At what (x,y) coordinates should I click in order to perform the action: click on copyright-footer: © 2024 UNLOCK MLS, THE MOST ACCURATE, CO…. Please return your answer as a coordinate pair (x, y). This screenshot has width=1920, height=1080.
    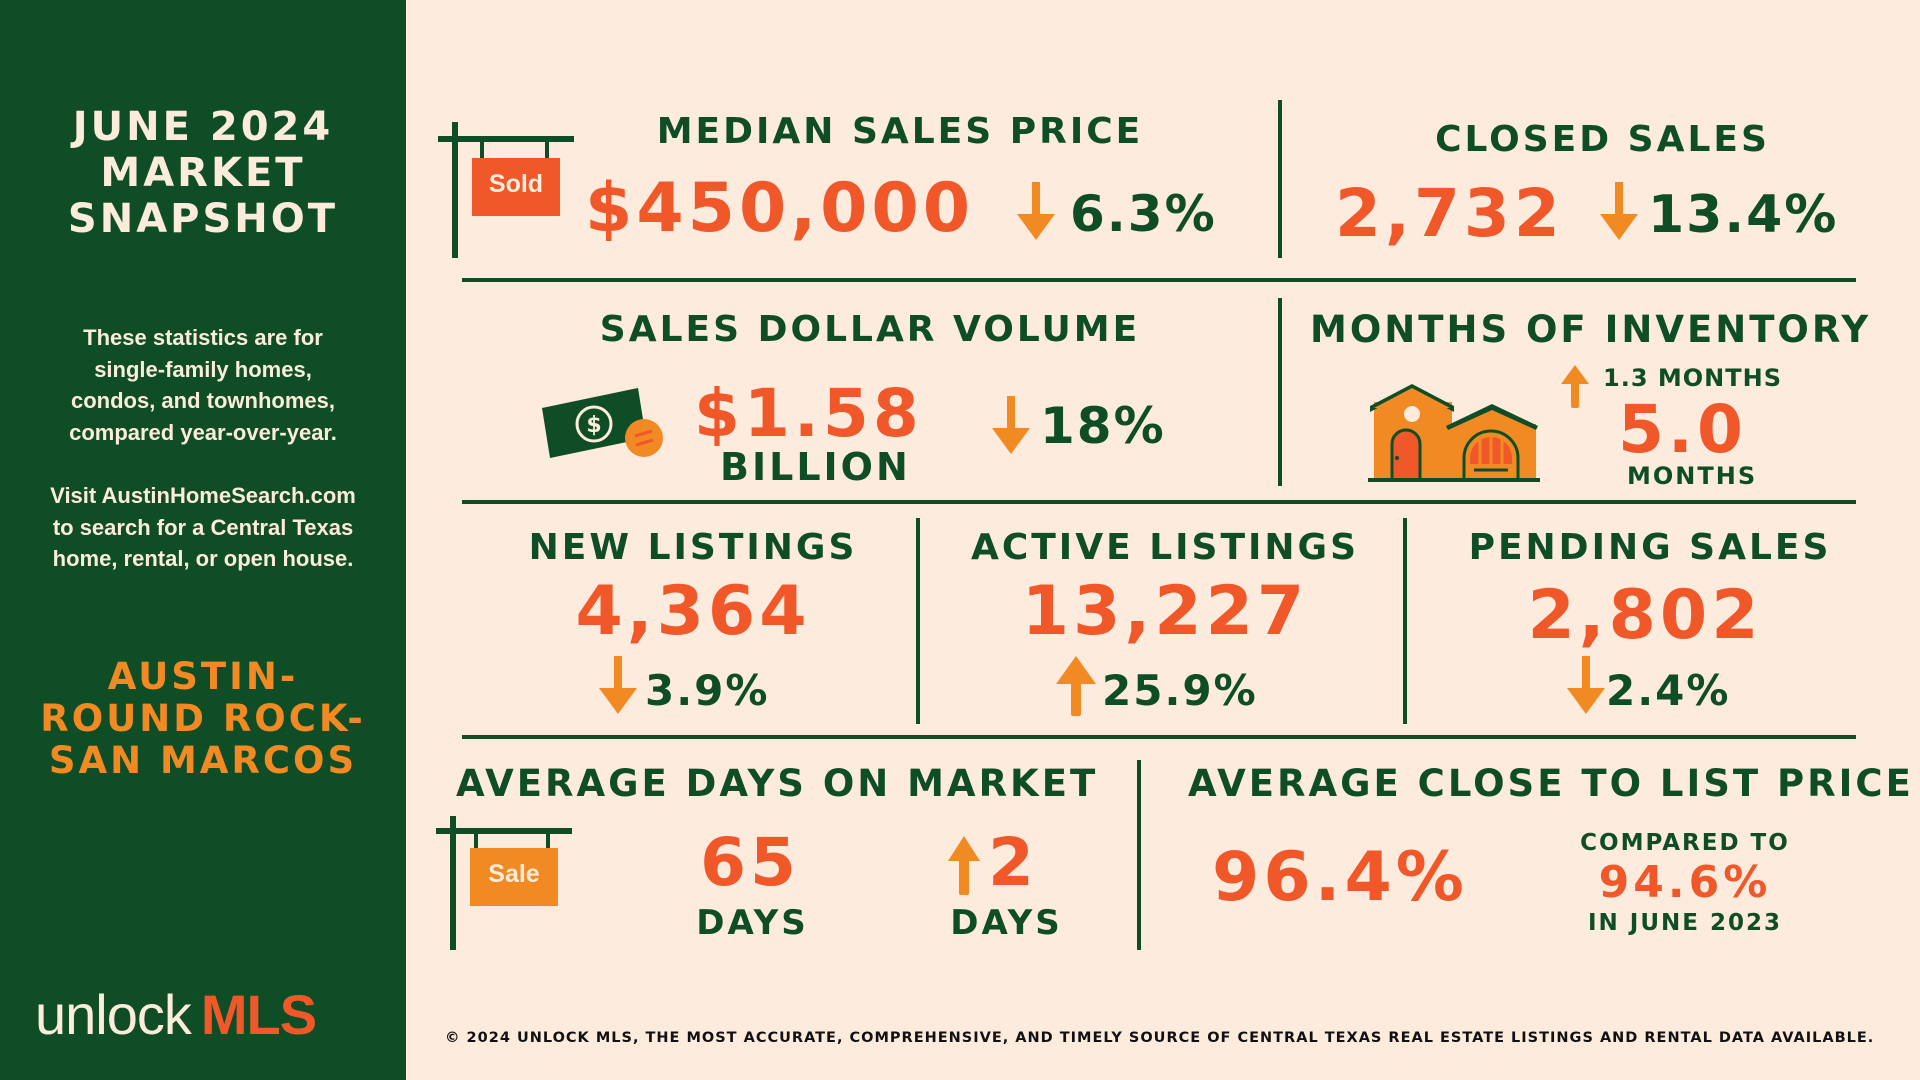
    Looking at the image, I should click on (1160, 1038).